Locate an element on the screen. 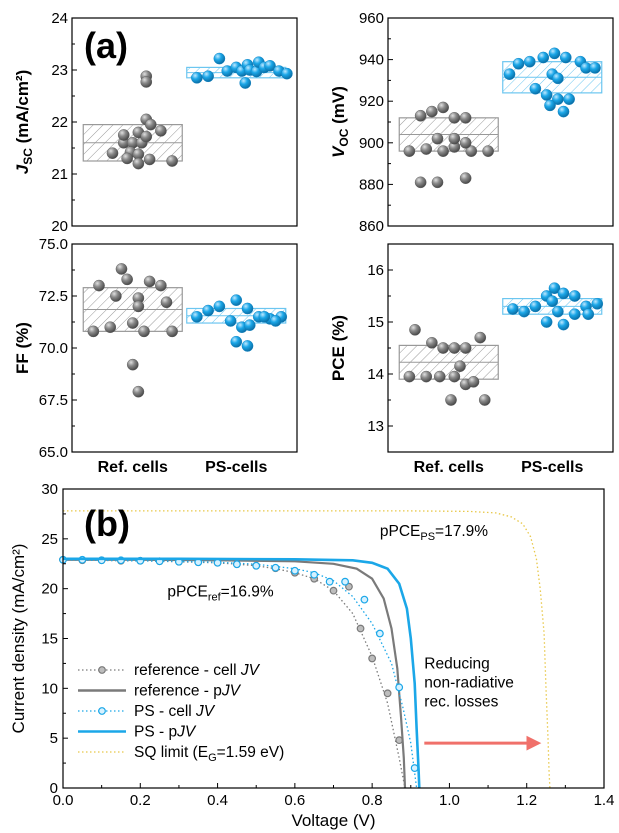 This screenshot has width=619, height=833. annotation-ppce-ref-tail: =16.9% is located at coordinates (247, 592).